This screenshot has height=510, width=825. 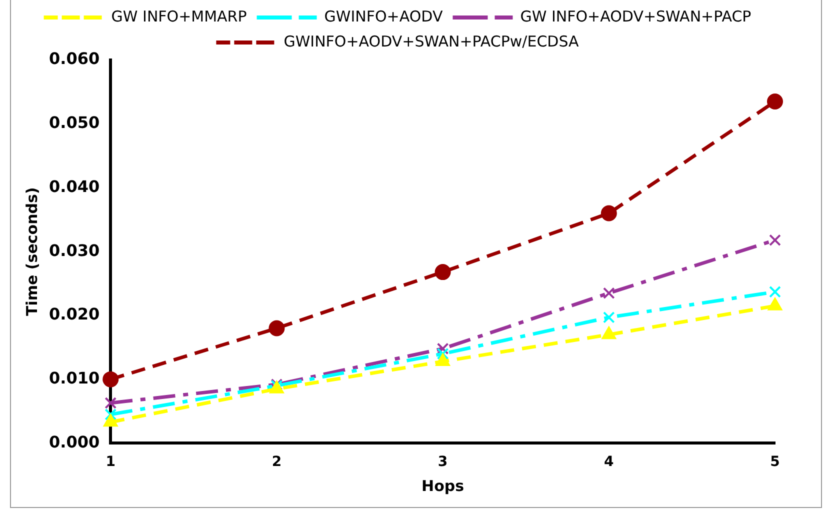 What do you see at coordinates (277, 462) in the screenshot?
I see `x-tick-label: 2` at bounding box center [277, 462].